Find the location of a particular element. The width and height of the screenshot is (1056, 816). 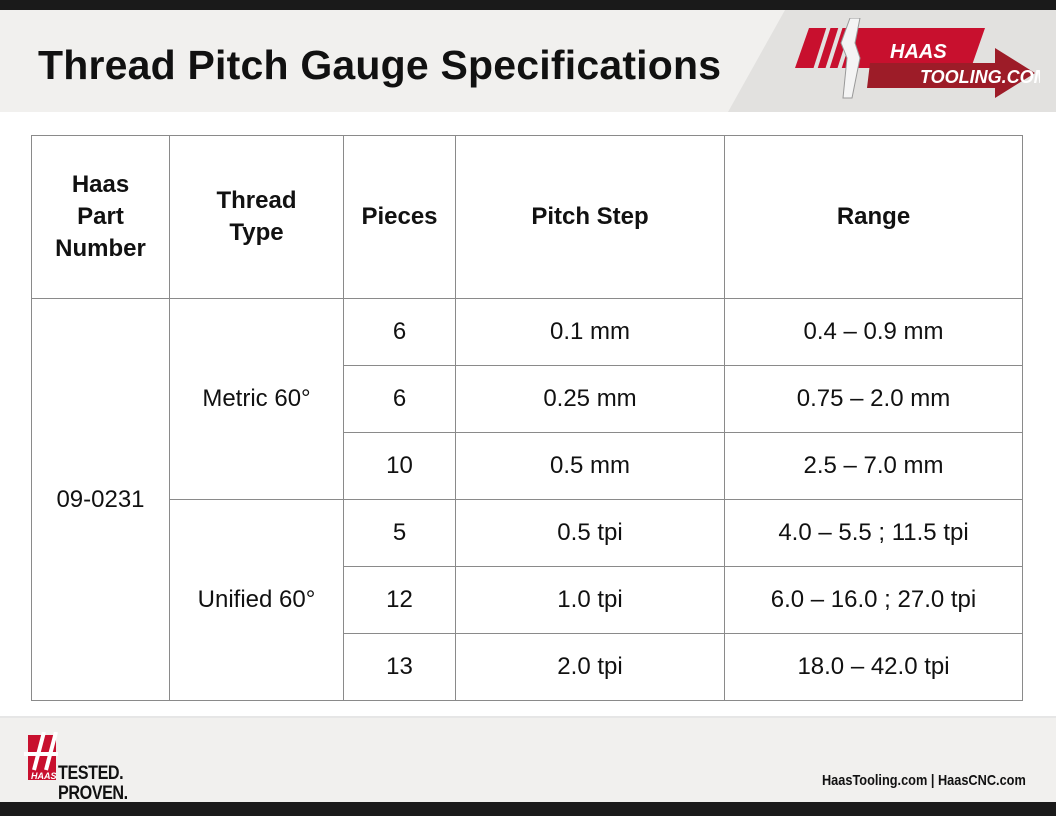

range-cell: 0.4 – 0.9 mm is located at coordinates (873, 332).